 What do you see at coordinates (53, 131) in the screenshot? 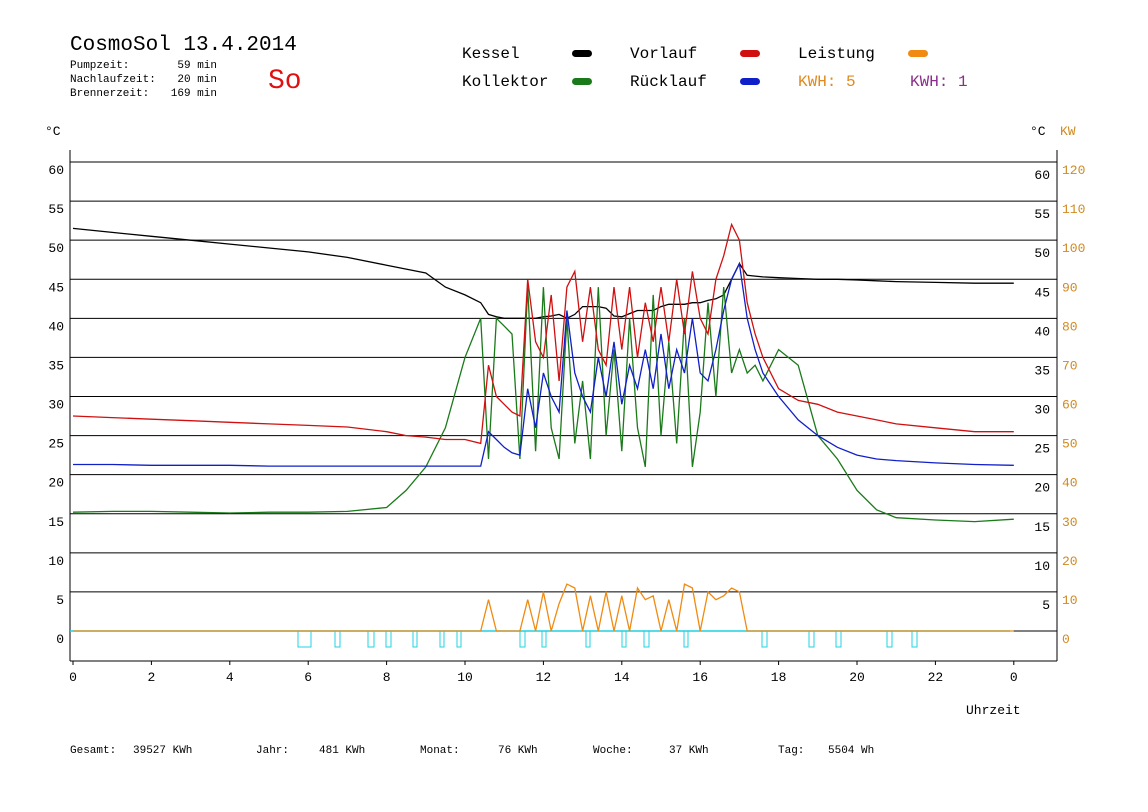
I see `y-unit: °C` at bounding box center [53, 131].